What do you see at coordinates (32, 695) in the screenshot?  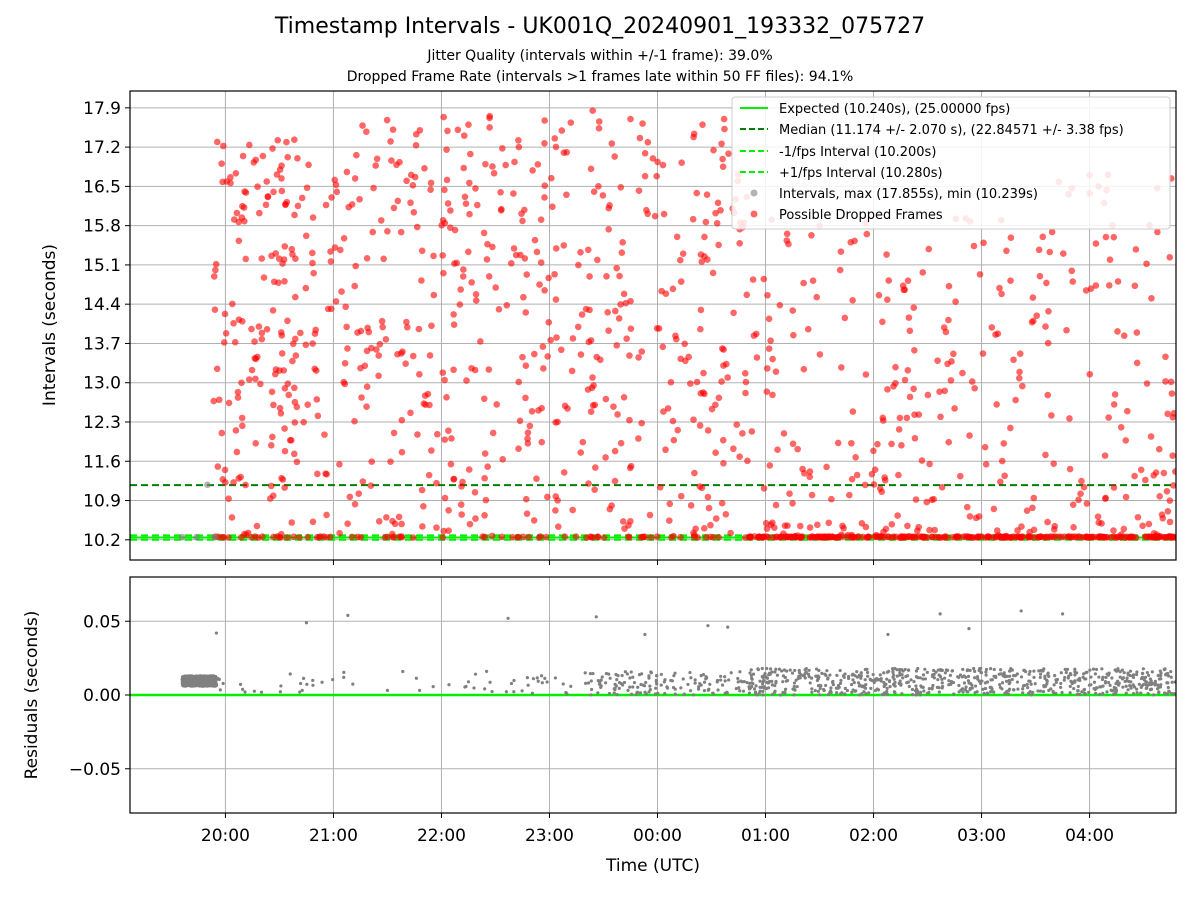 I see `bottom-y-axis-label: Residuals (seconds)` at bounding box center [32, 695].